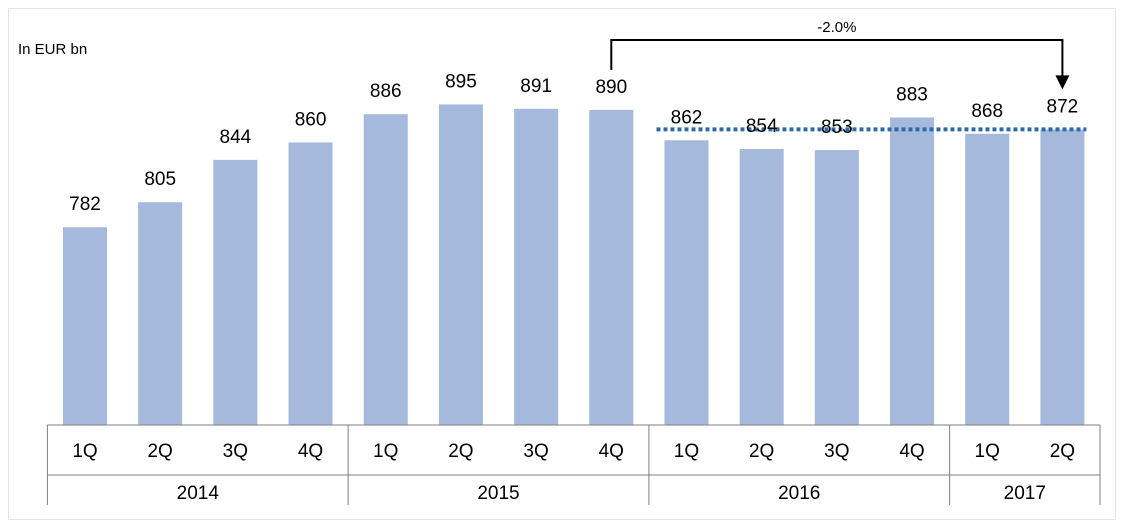 The width and height of the screenshot is (1124, 525). I want to click on value-label: 844, so click(236, 137).